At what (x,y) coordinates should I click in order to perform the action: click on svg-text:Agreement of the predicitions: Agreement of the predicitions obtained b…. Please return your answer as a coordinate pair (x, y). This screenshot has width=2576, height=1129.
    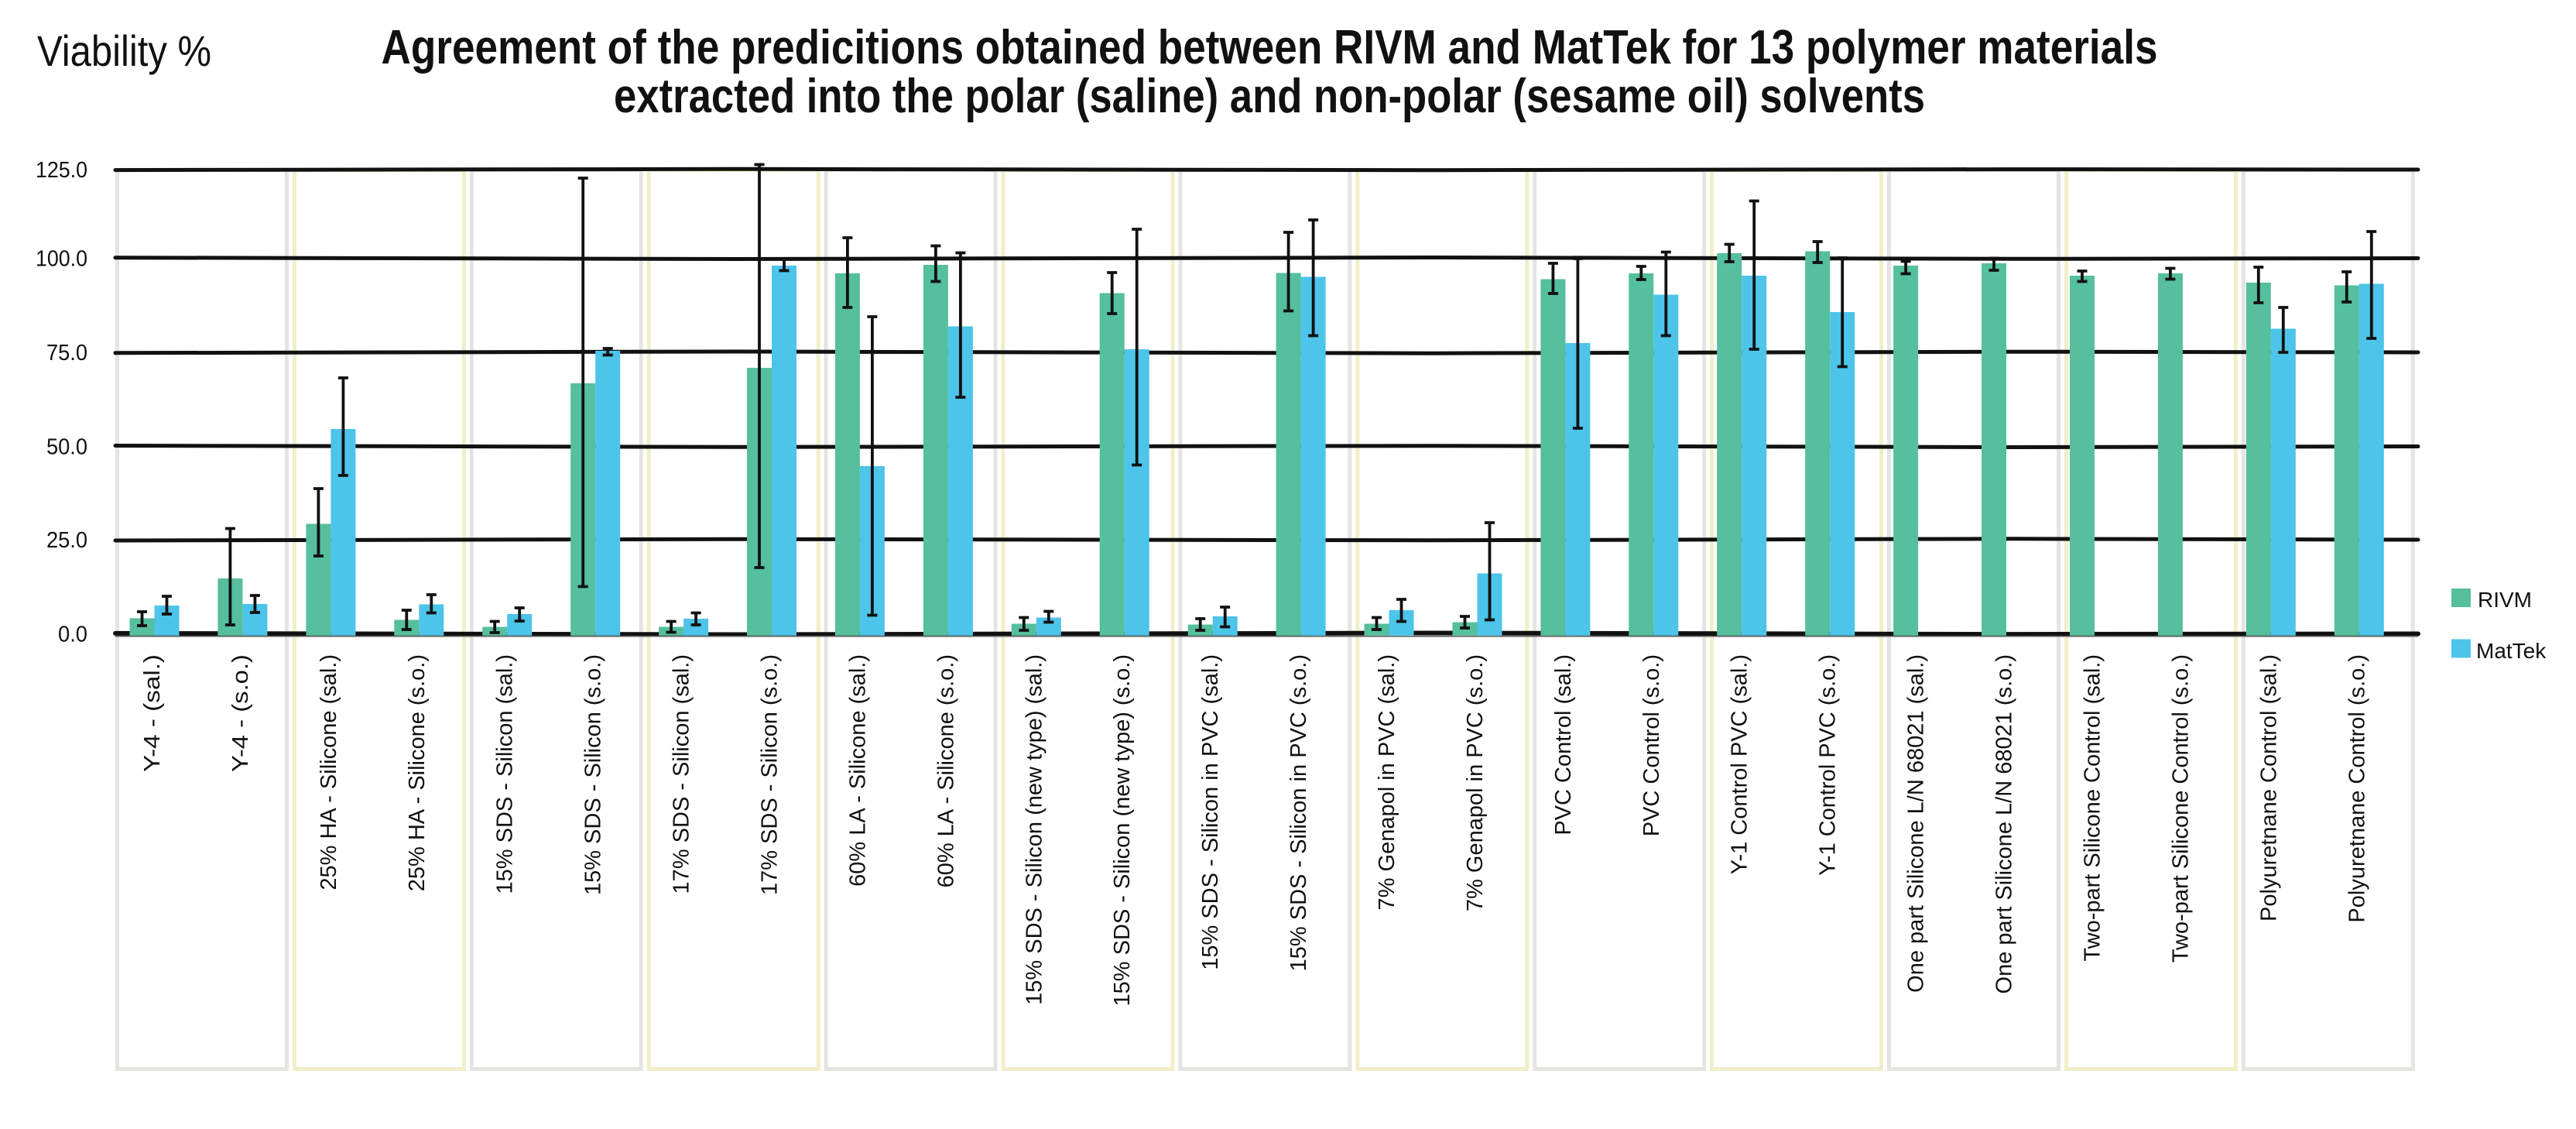
    Looking at the image, I should click on (1270, 47).